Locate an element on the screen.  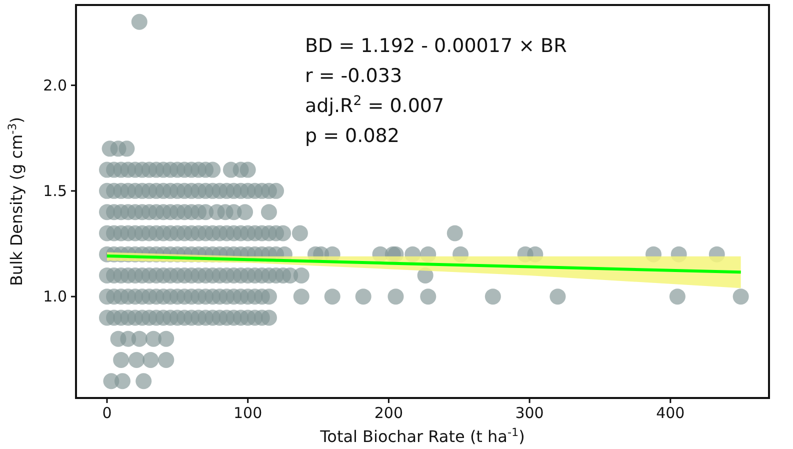
annotation: p = 0.082 is located at coordinates (352, 136).